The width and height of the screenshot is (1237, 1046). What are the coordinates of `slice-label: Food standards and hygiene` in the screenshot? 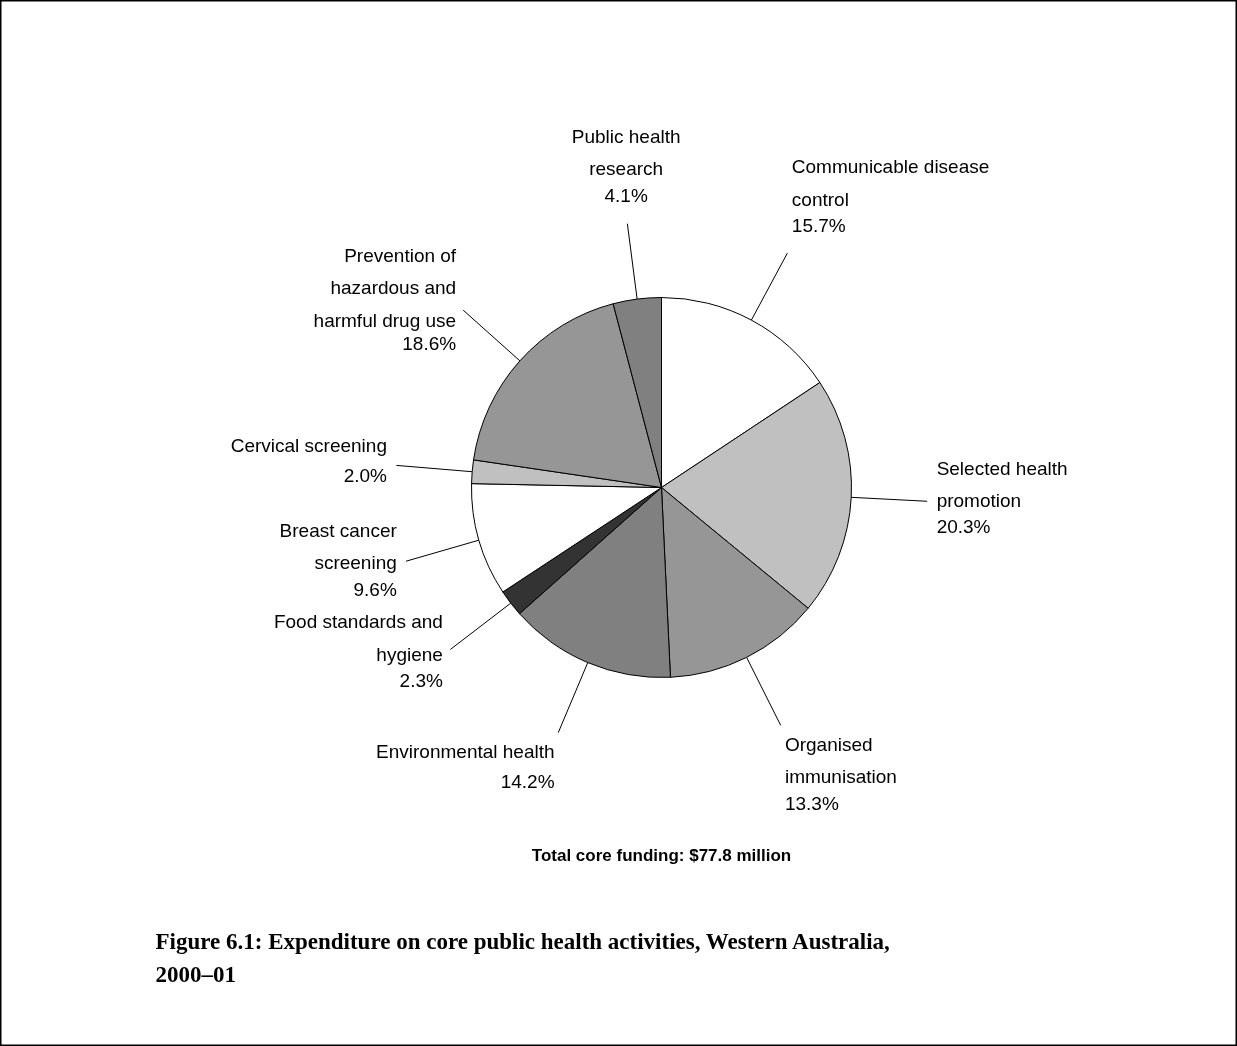 It's located at (358, 638).